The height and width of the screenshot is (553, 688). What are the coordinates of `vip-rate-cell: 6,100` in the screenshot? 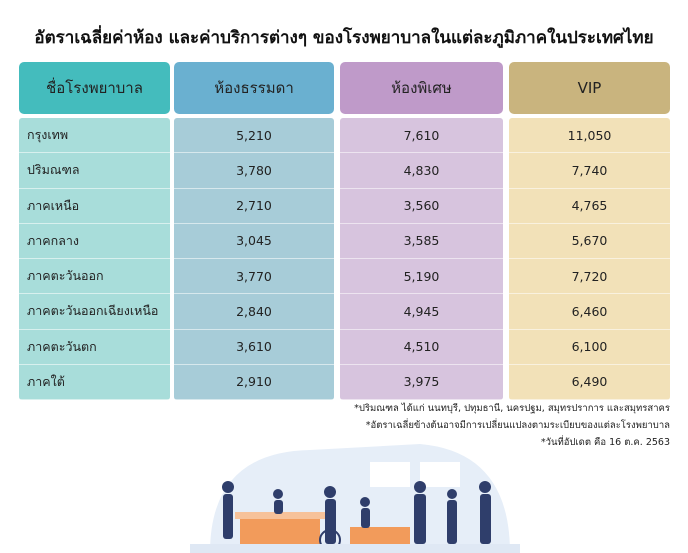 It's located at (589, 347).